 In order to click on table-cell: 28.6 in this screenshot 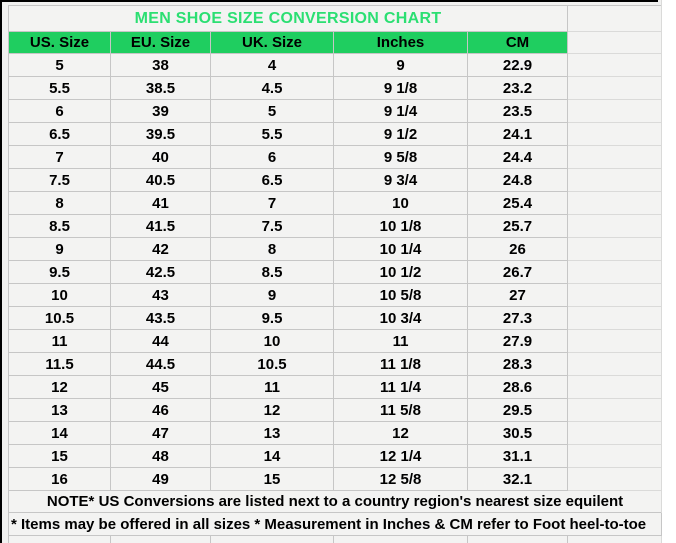, I will do `click(518, 387)`.